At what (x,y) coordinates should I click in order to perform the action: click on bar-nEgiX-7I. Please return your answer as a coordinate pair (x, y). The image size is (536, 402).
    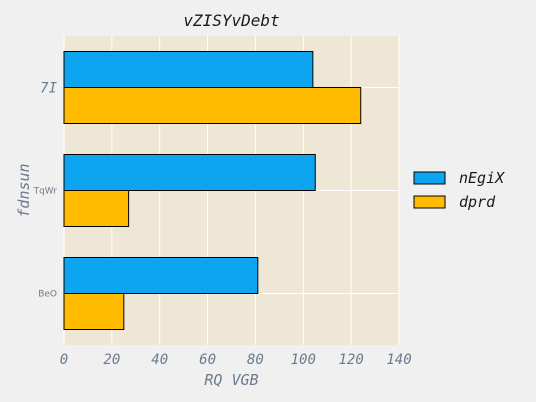
    Looking at the image, I should click on (188, 69).